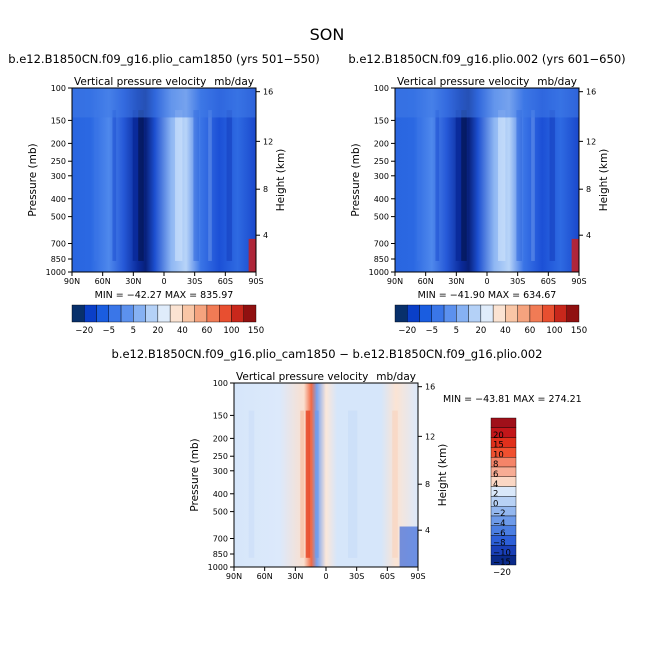  Describe the element at coordinates (220, 554) in the screenshot. I see `y-tick-label: 850` at that location.